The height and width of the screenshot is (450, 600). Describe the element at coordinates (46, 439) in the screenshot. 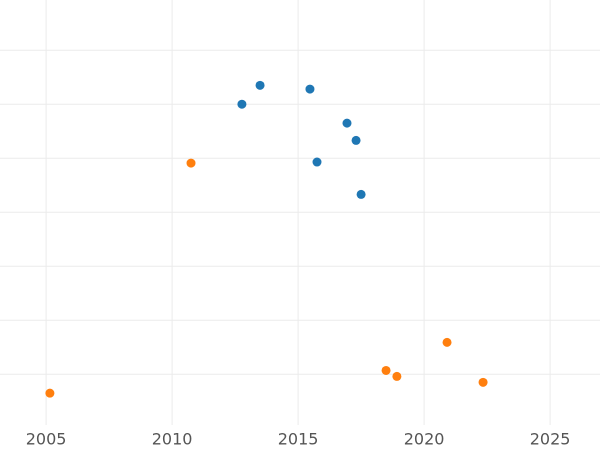

I see `x-tick-label: 2005` at that location.